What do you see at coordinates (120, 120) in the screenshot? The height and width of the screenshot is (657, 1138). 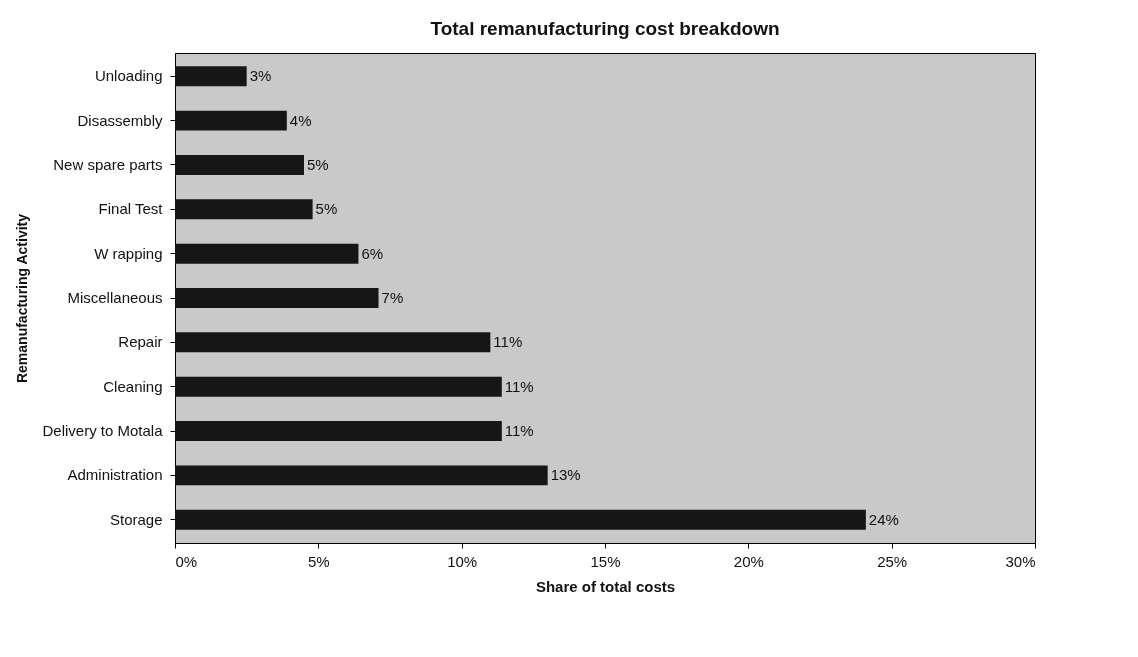 I see `y-tick-label: Disassembly` at bounding box center [120, 120].